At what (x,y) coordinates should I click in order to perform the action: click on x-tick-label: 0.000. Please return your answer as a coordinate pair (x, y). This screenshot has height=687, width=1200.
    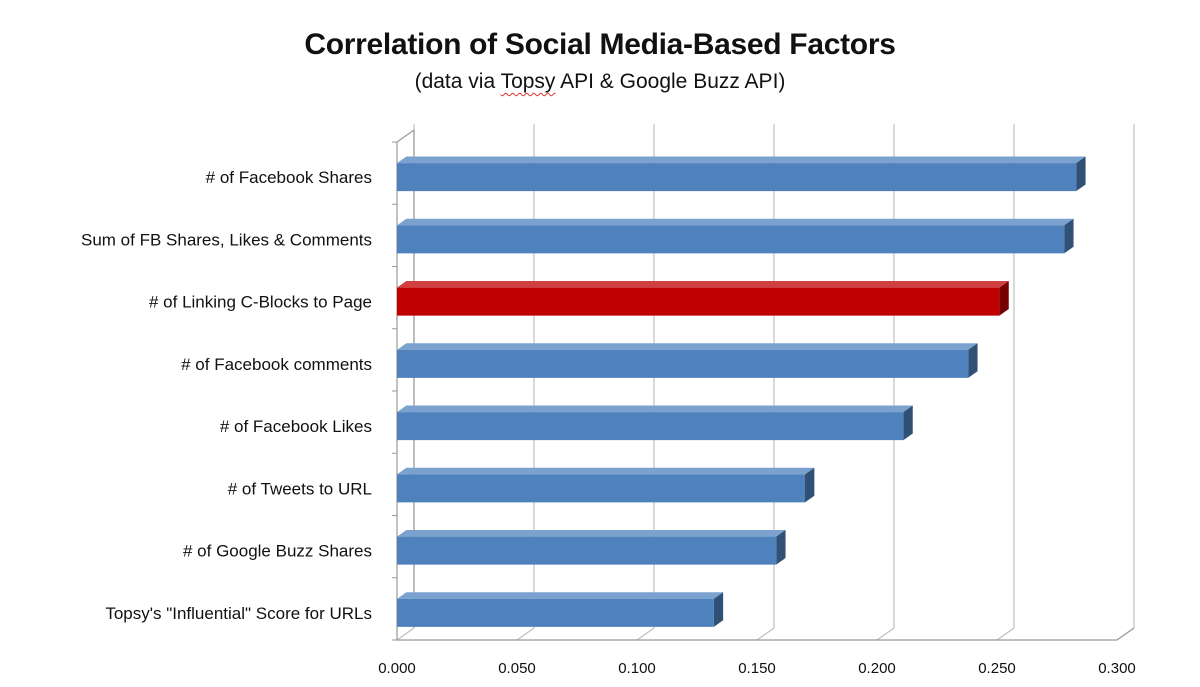
    Looking at the image, I should click on (397, 668).